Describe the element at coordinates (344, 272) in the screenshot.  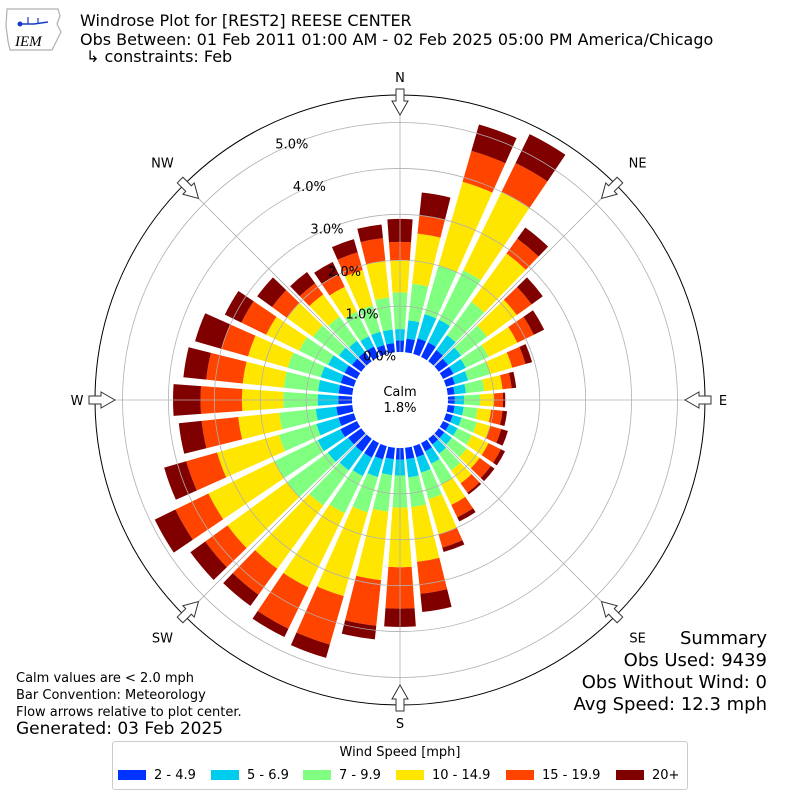
I see `radial-tick-label: 2.0%` at that location.